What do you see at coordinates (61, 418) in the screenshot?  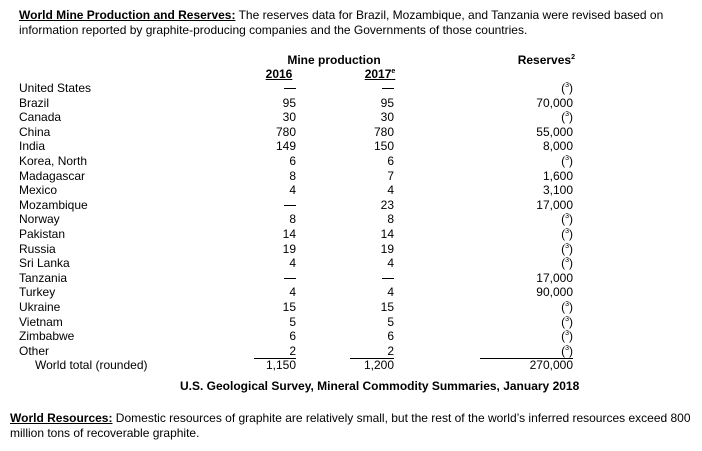 I see `world-resources-heading: World Resources:` at bounding box center [61, 418].